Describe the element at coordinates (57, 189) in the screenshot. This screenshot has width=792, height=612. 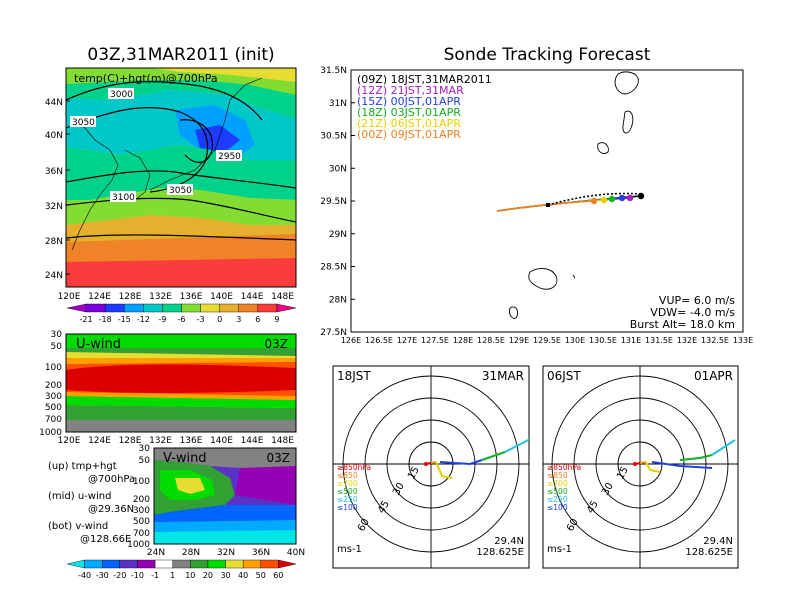
I see `map-lat-axis: 44N 40N 36N 32N 28N 24N` at that location.